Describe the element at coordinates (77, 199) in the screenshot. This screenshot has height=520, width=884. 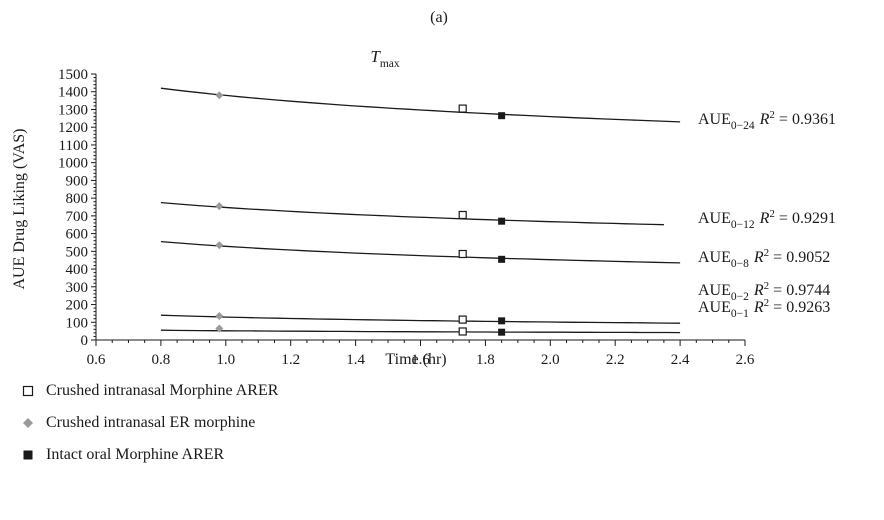
I see `y-tick-label: 800` at that location.